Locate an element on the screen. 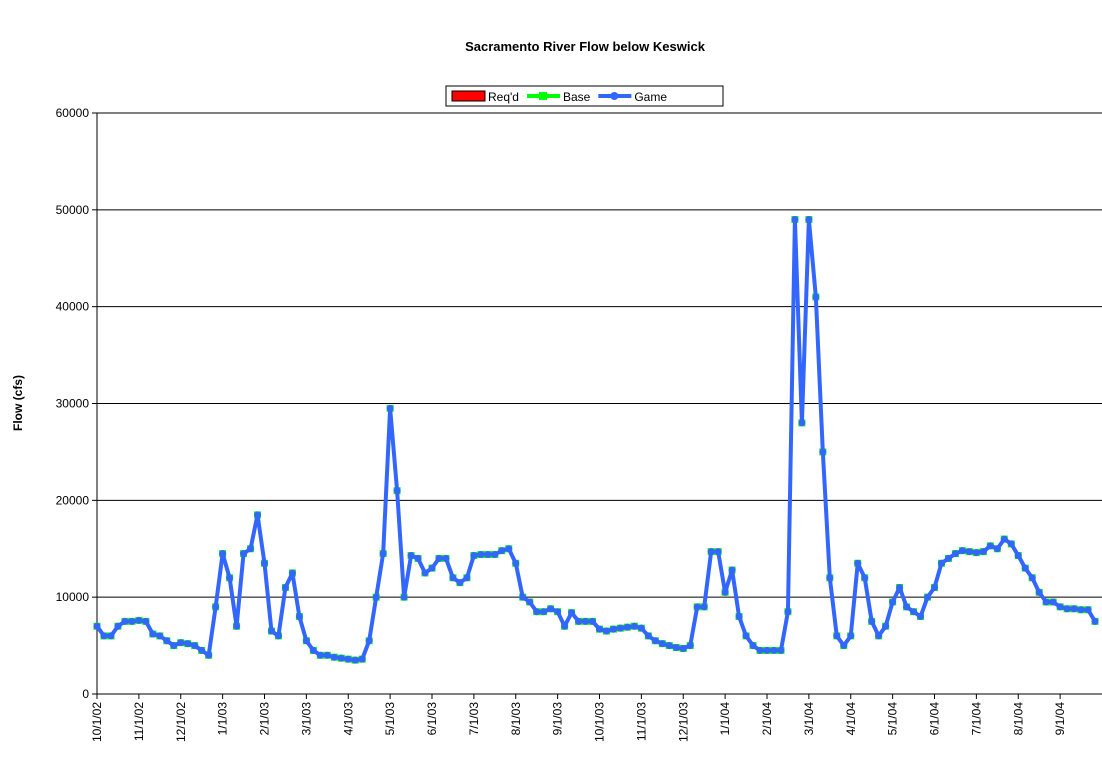 The image size is (1102, 769). x-tick-label: 2/1/03 is located at coordinates (265, 719).